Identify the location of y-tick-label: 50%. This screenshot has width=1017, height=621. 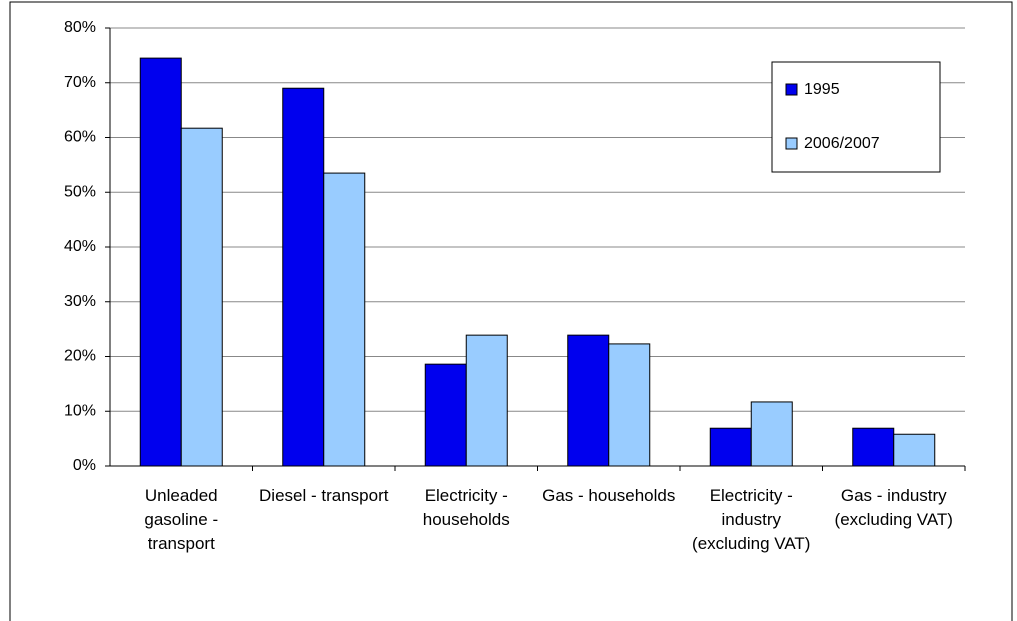
(80, 191).